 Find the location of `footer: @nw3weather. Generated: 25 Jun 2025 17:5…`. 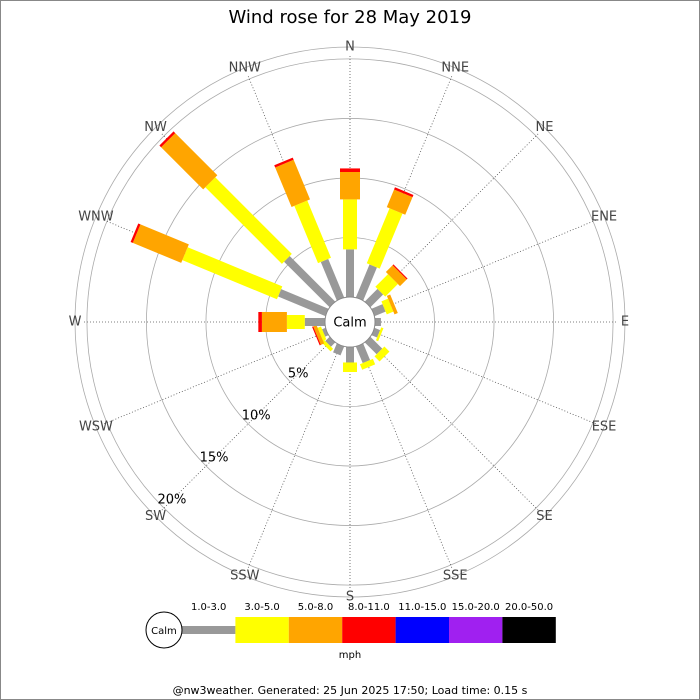

footer: @nw3weather. Generated: 25 Jun 2025 17:5… is located at coordinates (350, 690).